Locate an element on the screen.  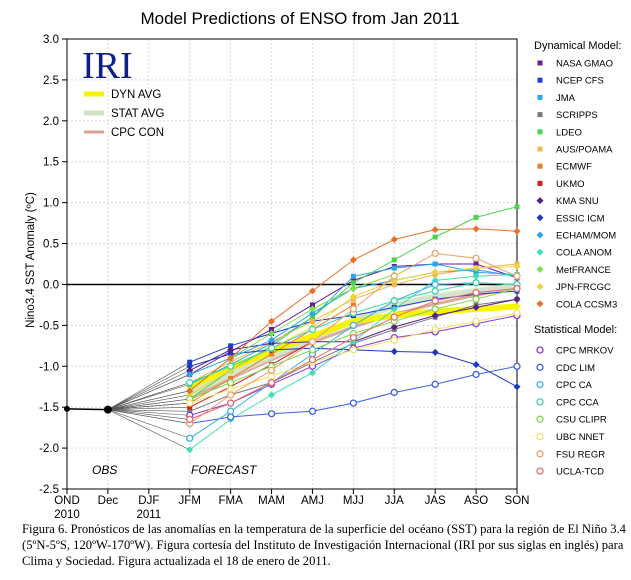
avg-legend-label: CPC CON is located at coordinates (137, 133).